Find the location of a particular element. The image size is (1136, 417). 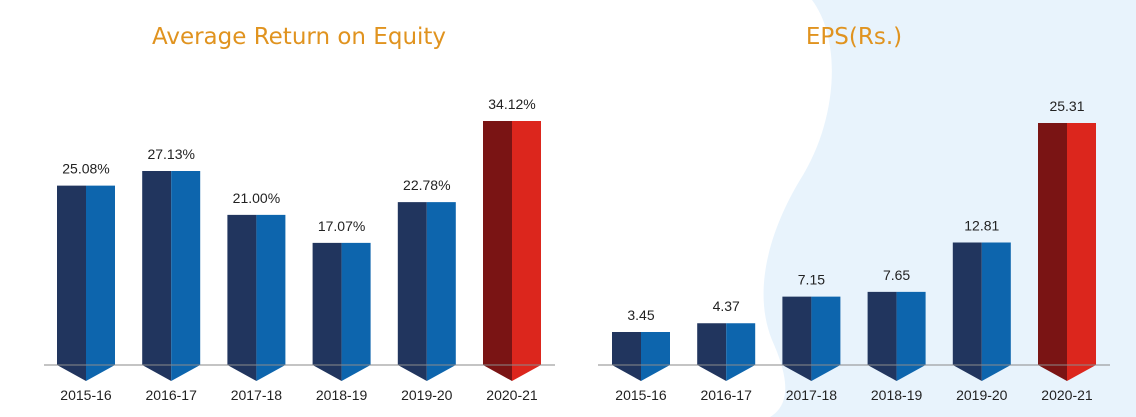

data-label: 25.31 is located at coordinates (1066, 106).